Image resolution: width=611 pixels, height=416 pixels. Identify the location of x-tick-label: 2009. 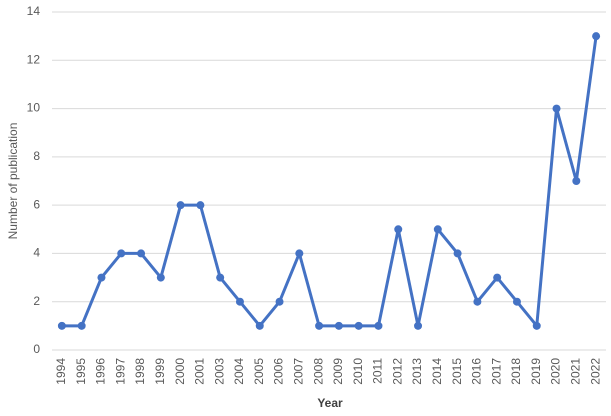
(338, 371).